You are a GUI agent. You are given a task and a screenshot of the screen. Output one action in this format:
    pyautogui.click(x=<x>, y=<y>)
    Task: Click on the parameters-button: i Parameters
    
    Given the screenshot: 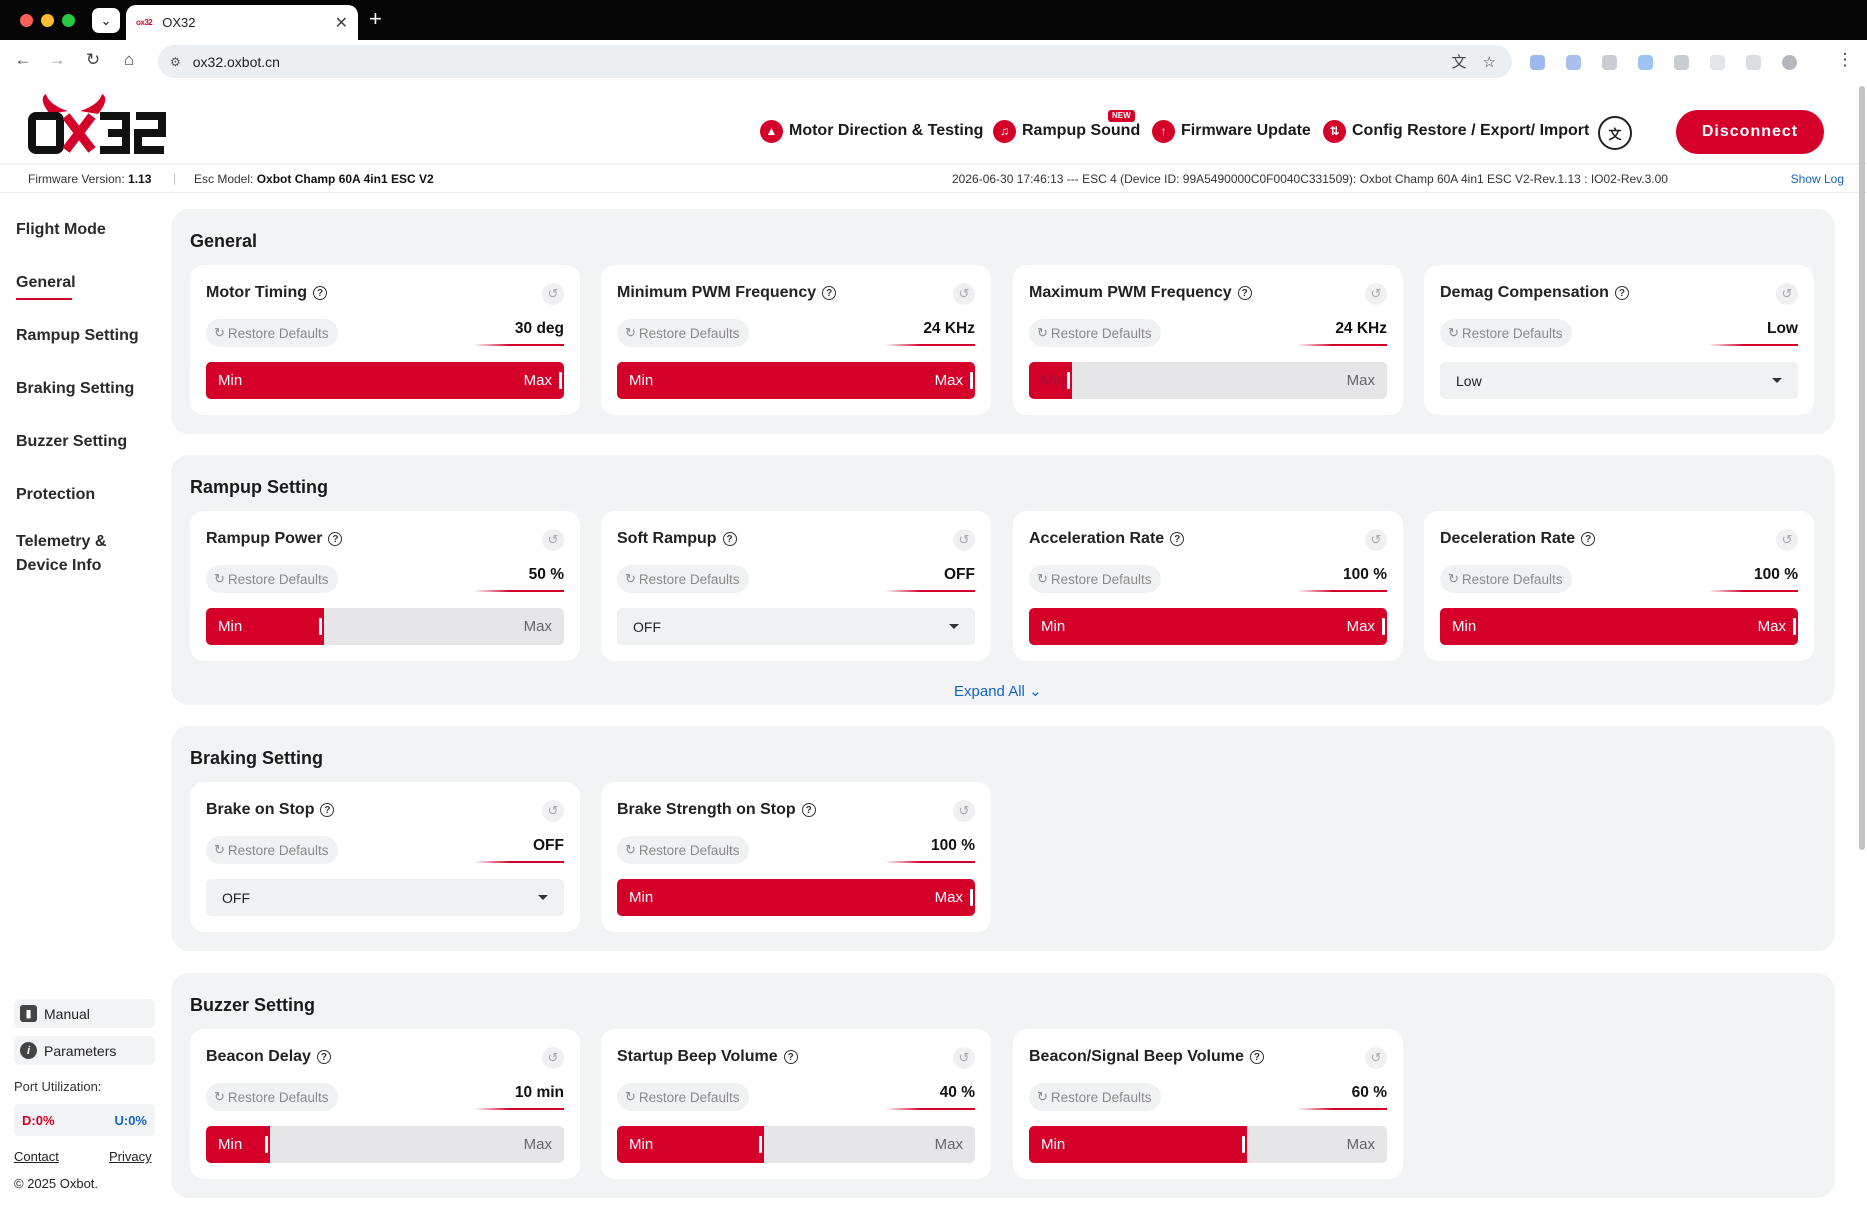 What is the action you would take?
    pyautogui.click(x=84, y=1050)
    